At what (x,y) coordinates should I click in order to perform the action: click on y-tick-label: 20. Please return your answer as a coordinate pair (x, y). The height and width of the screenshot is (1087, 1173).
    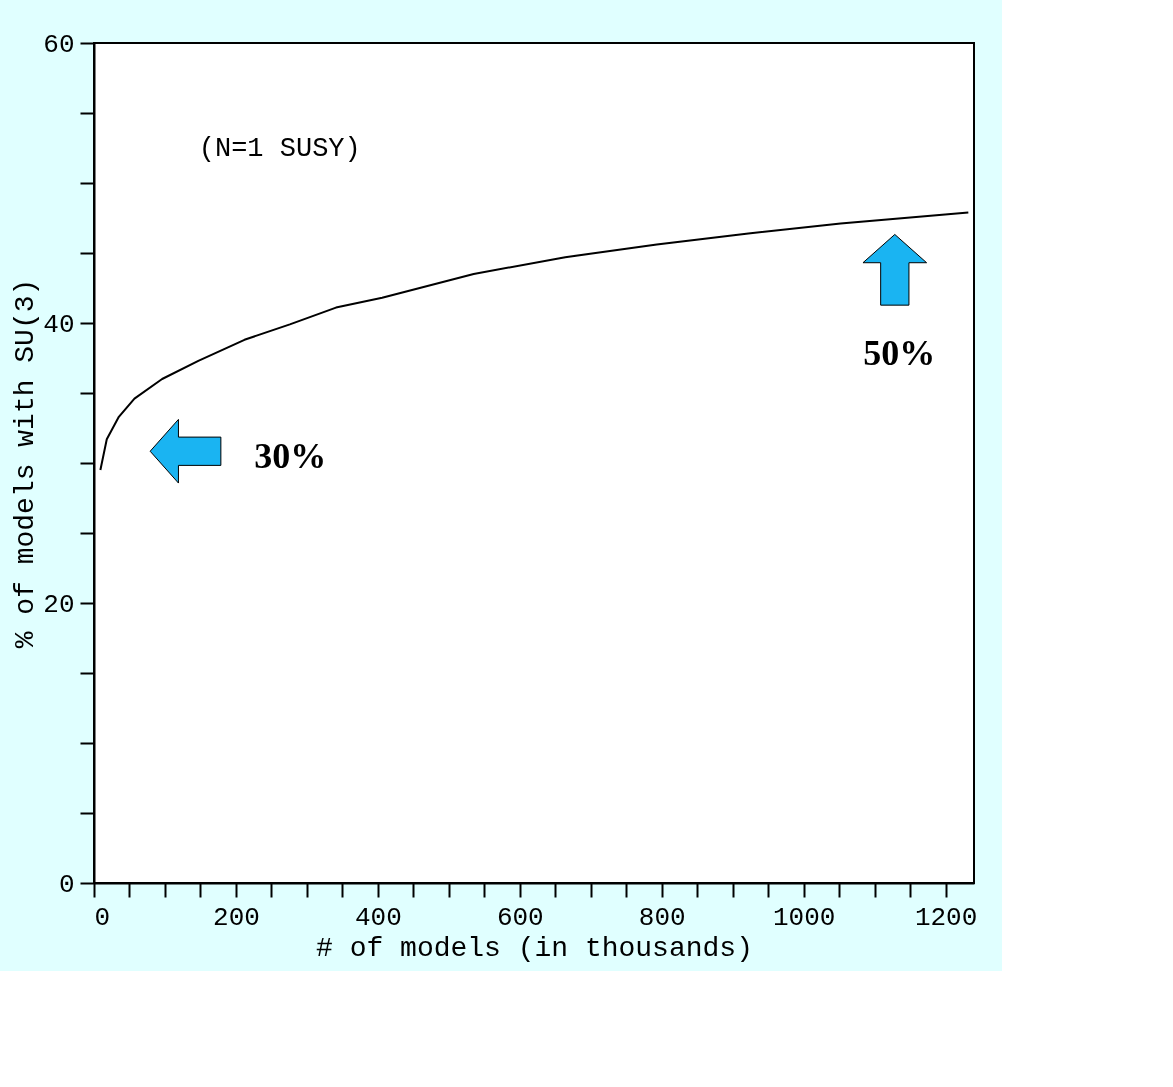
    Looking at the image, I should click on (59, 604).